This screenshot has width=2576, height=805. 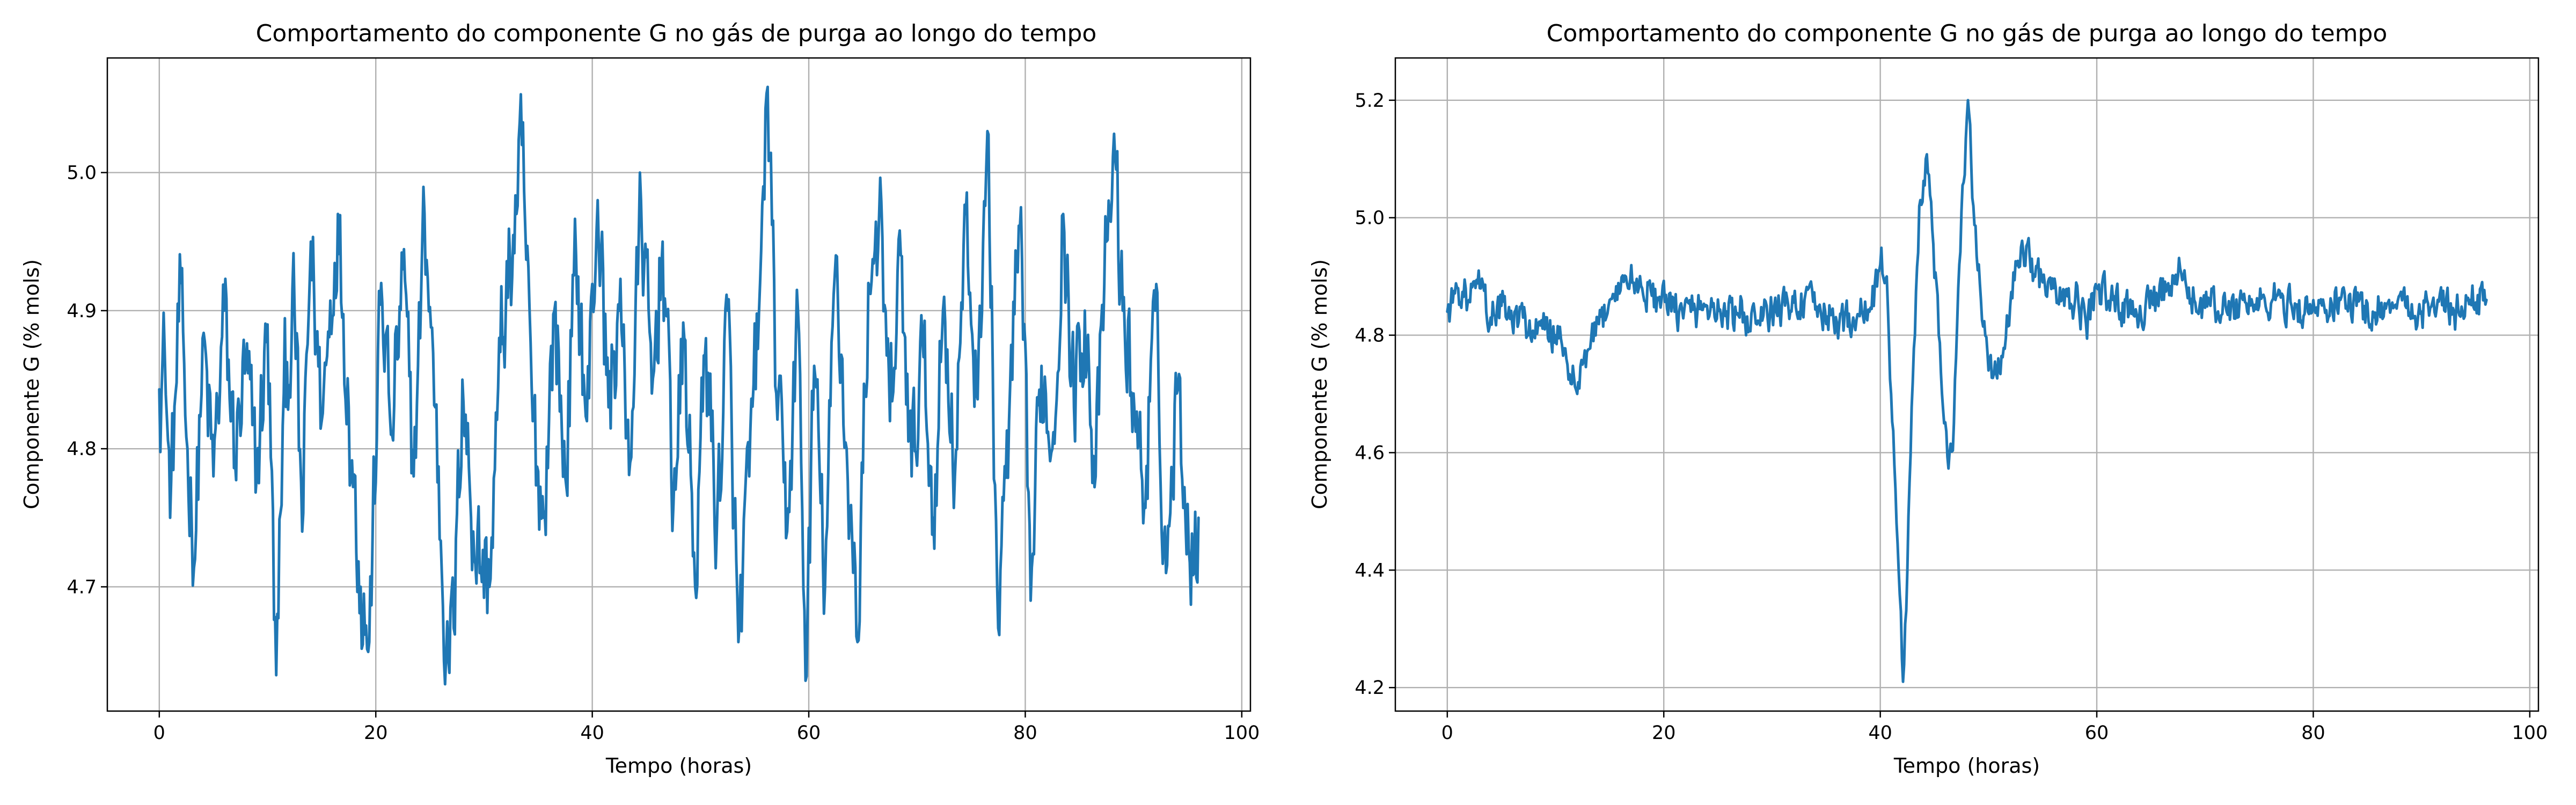 I want to click on left-y-tick-label: 4.7, so click(x=82, y=587).